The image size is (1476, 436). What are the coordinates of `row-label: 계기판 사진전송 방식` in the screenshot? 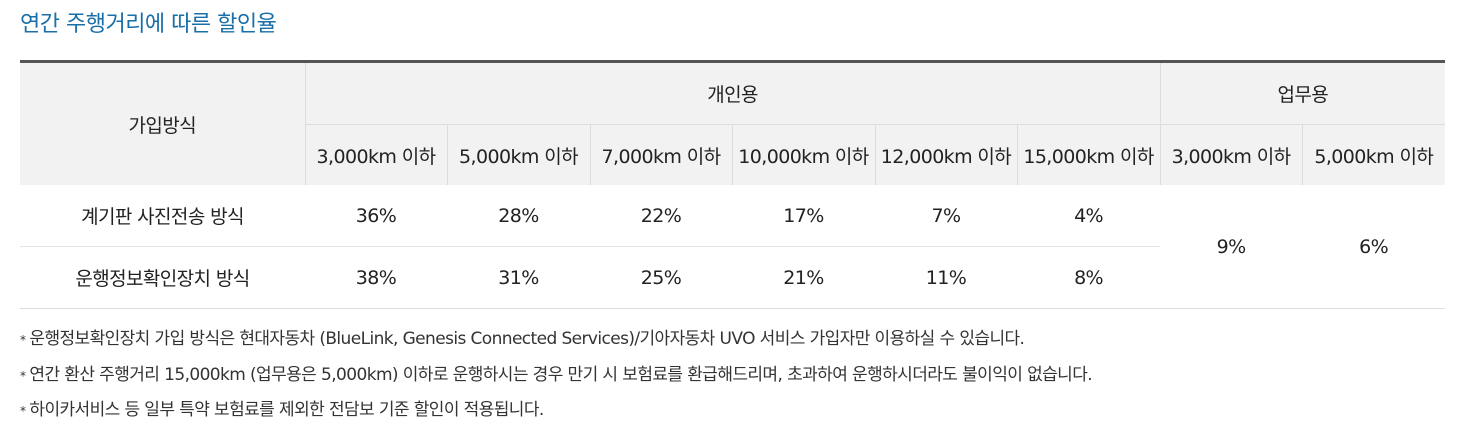 It's located at (162, 216).